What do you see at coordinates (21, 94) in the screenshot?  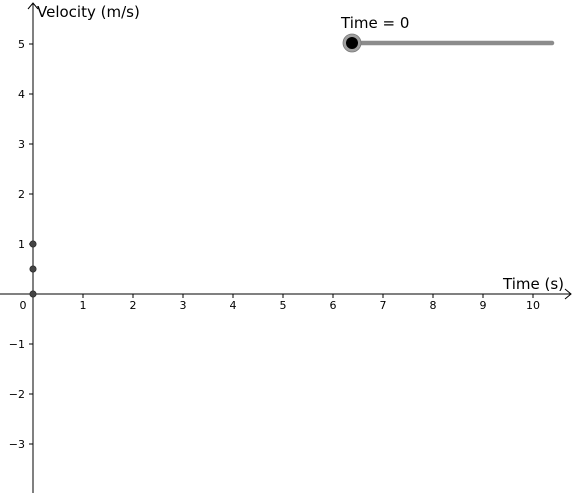 I see `y-tick-label: 4` at bounding box center [21, 94].